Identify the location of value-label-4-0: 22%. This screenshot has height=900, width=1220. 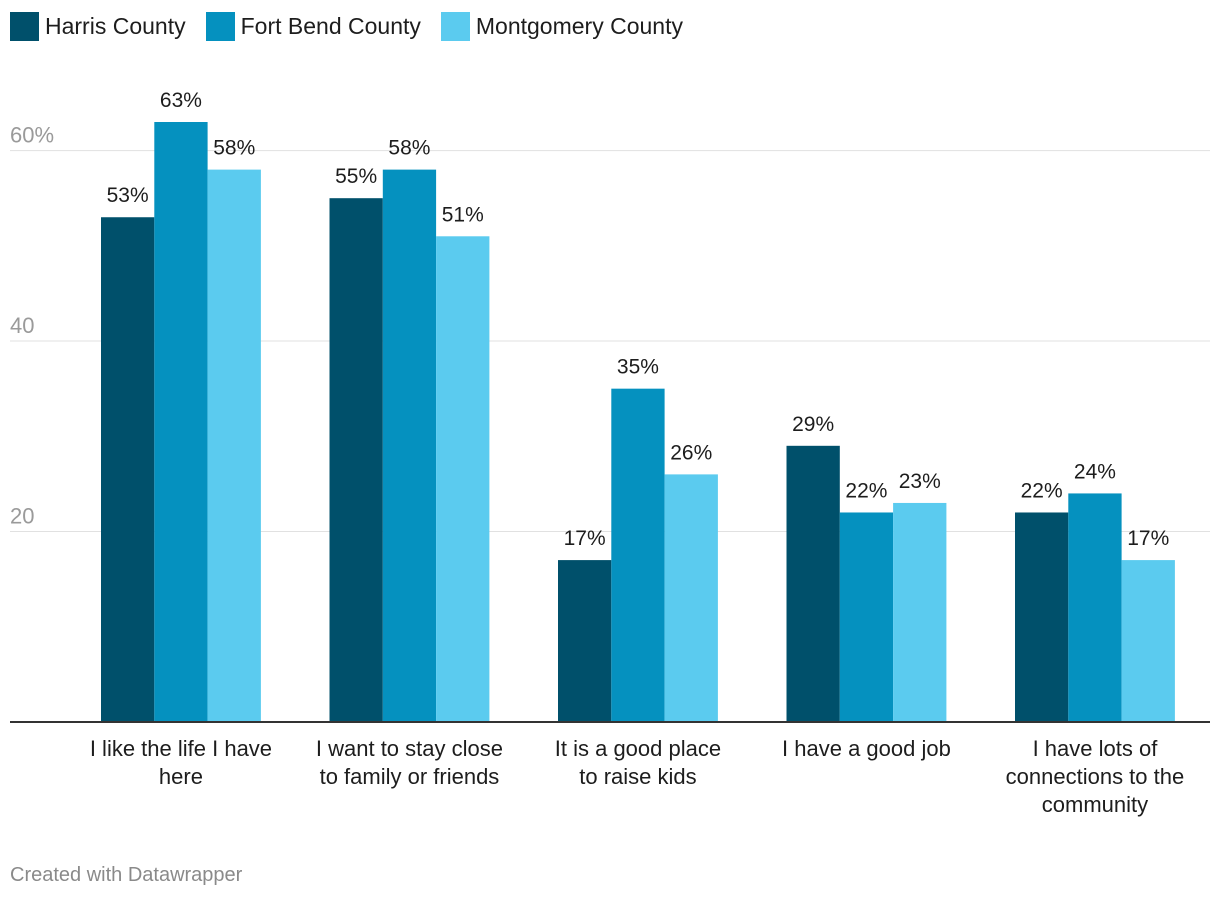
(1042, 490).